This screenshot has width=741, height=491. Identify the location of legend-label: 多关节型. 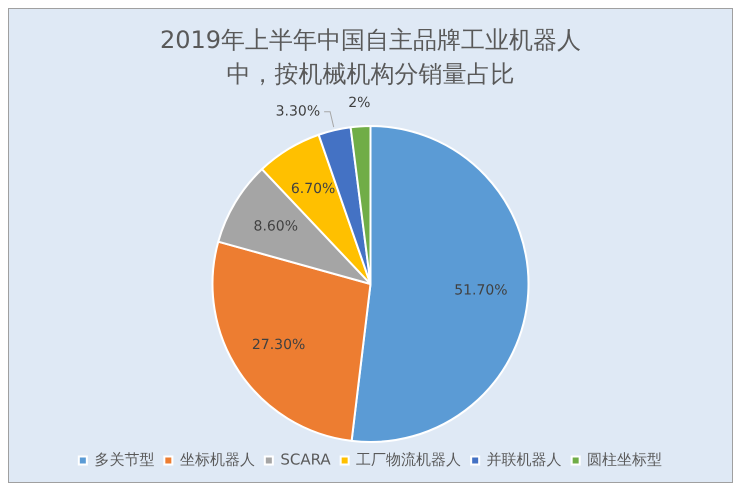
(124, 459).